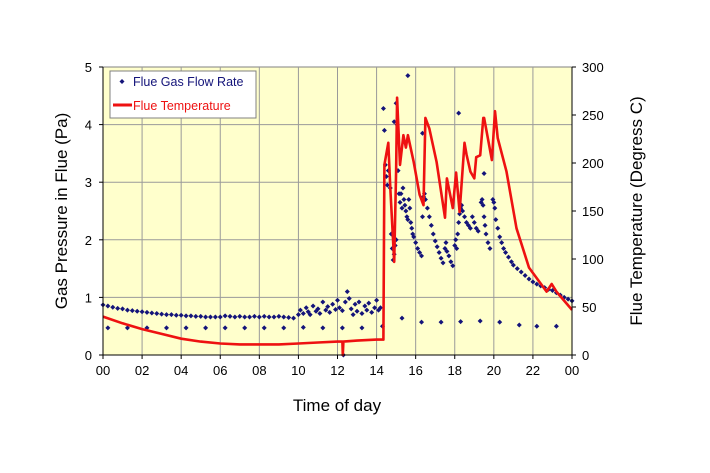 This screenshot has width=710, height=473. Describe the element at coordinates (494, 370) in the screenshot. I see `x-tick-label: 20` at that location.